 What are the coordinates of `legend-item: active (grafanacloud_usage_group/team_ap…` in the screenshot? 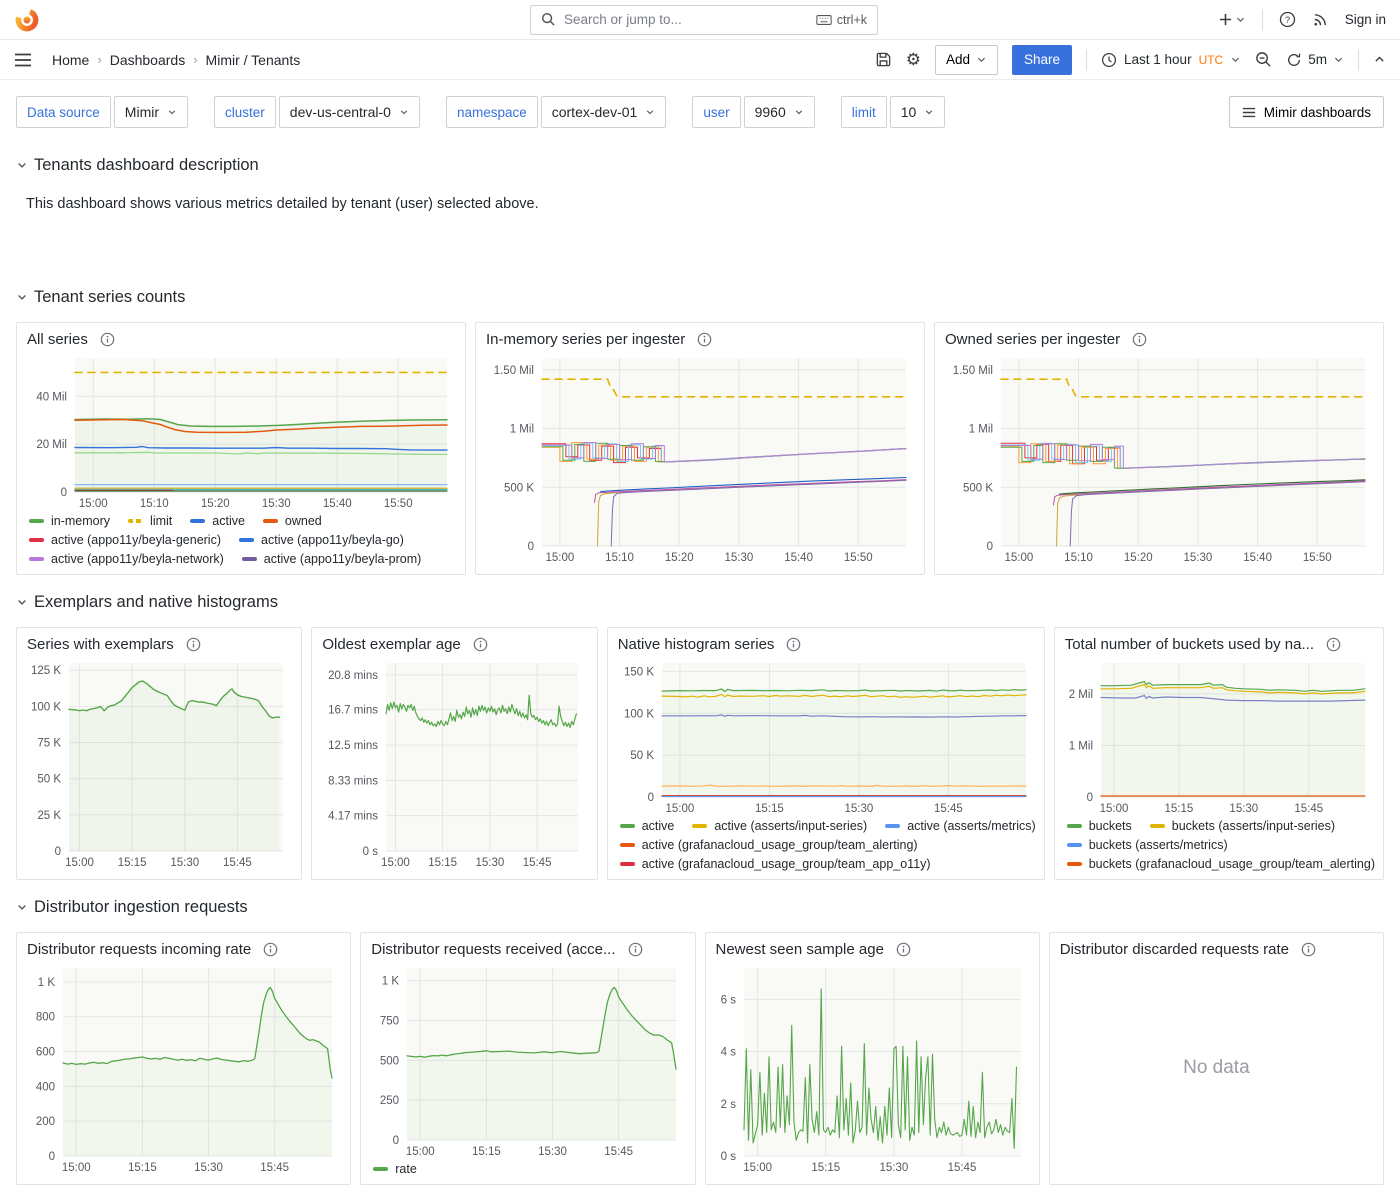 It's located at (775, 864).